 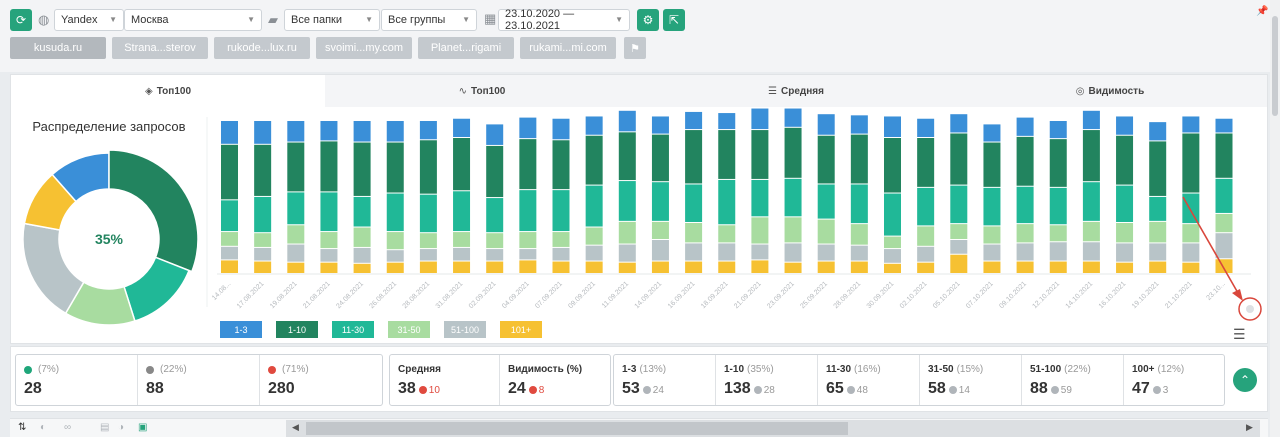 What do you see at coordinates (577, 428) in the screenshot?
I see `scrollbar-thumb` at bounding box center [577, 428].